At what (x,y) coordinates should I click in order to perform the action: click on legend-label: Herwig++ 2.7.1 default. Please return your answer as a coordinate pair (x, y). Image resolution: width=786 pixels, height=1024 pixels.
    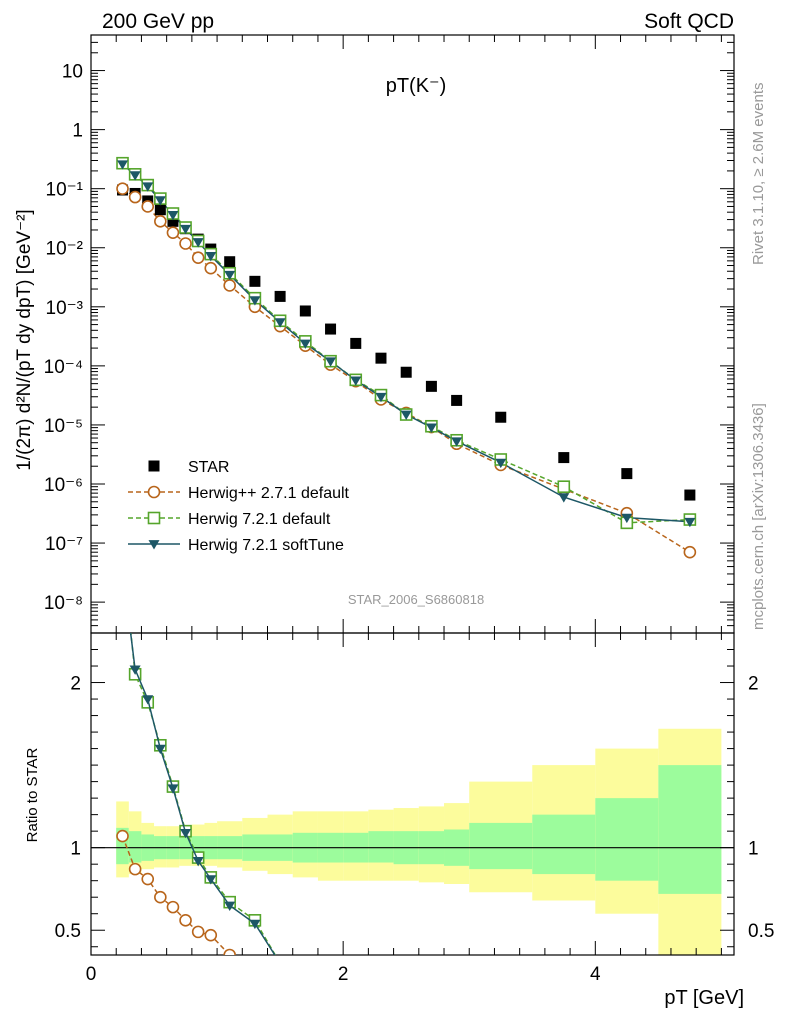
    Looking at the image, I should click on (269, 493).